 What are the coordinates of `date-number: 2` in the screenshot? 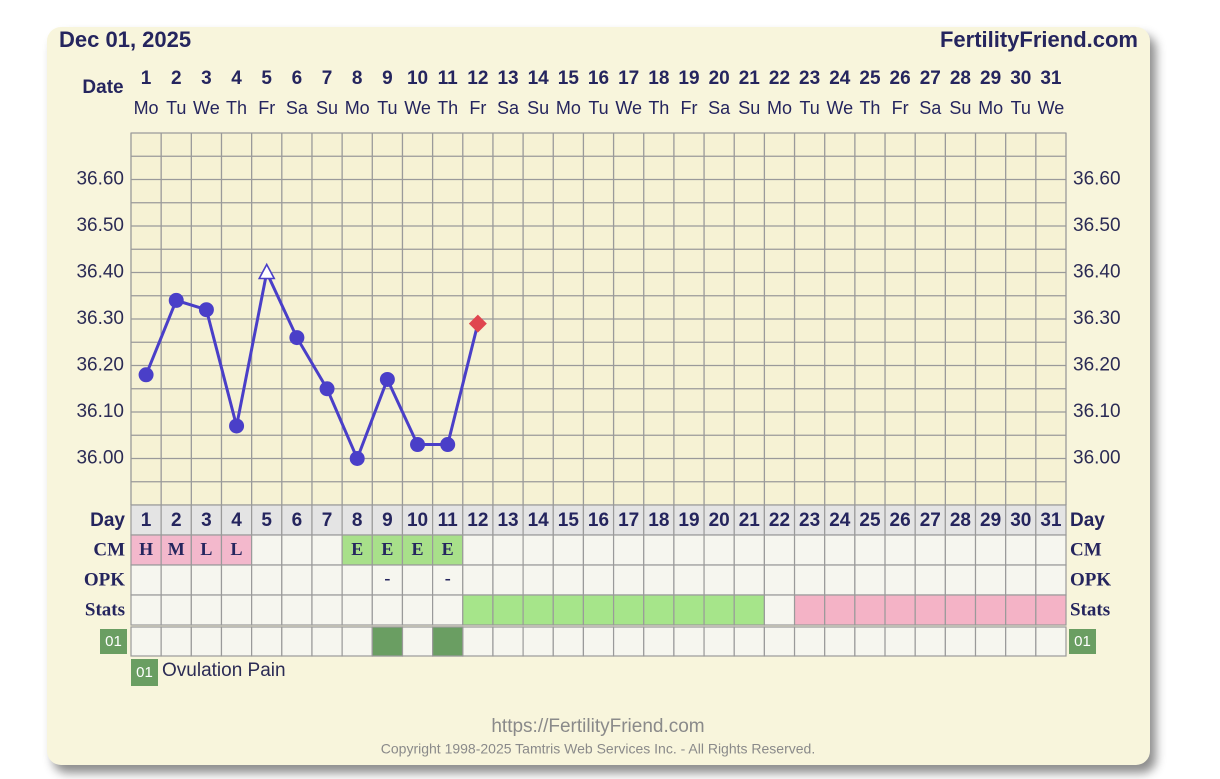 It's located at (176, 78).